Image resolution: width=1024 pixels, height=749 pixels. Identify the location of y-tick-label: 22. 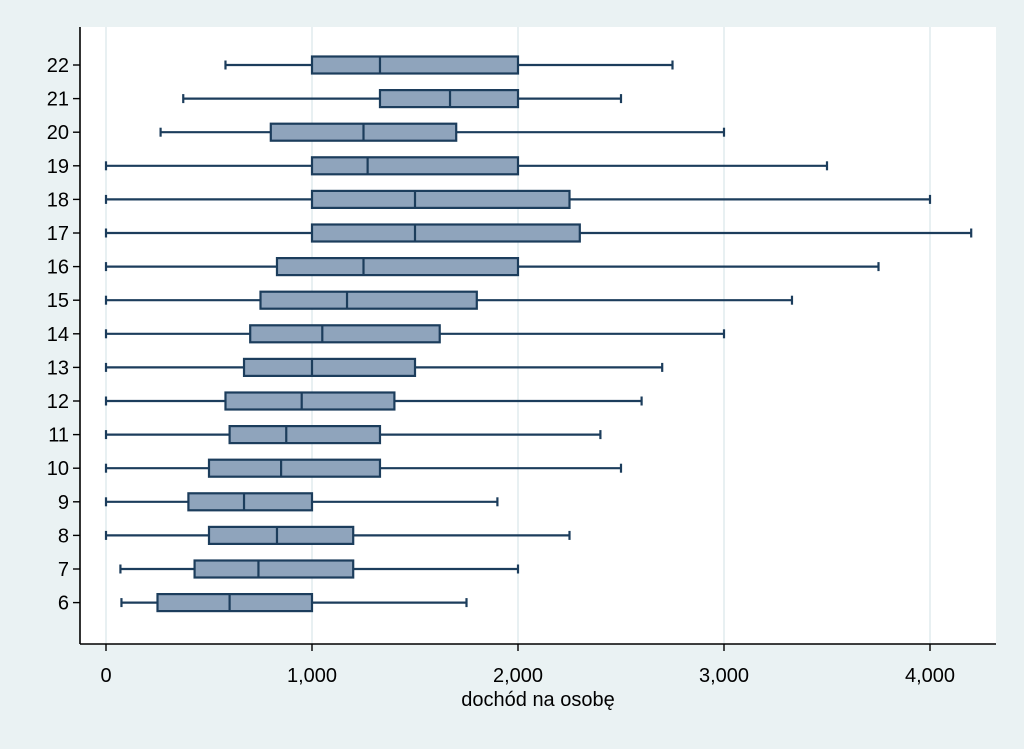
(58, 66).